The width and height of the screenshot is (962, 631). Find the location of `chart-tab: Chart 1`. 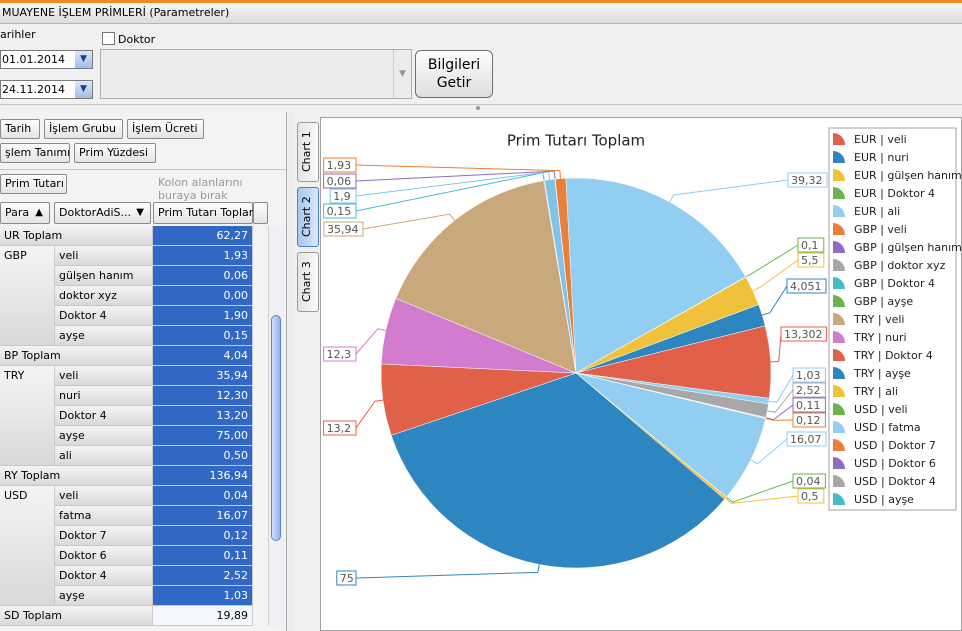

chart-tab: Chart 1 is located at coordinates (308, 152).